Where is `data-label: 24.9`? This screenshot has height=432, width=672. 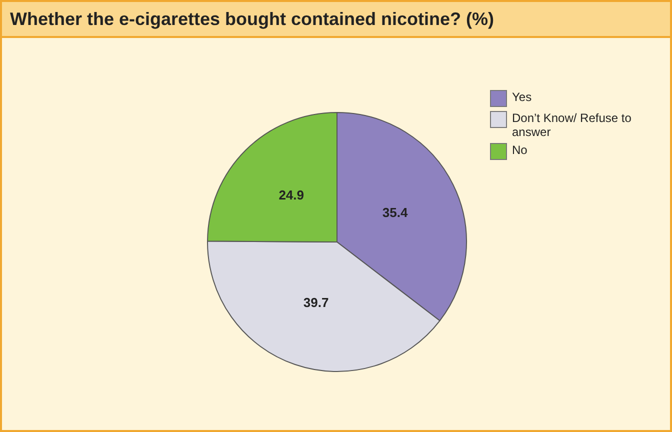 data-label: 24.9 is located at coordinates (291, 195).